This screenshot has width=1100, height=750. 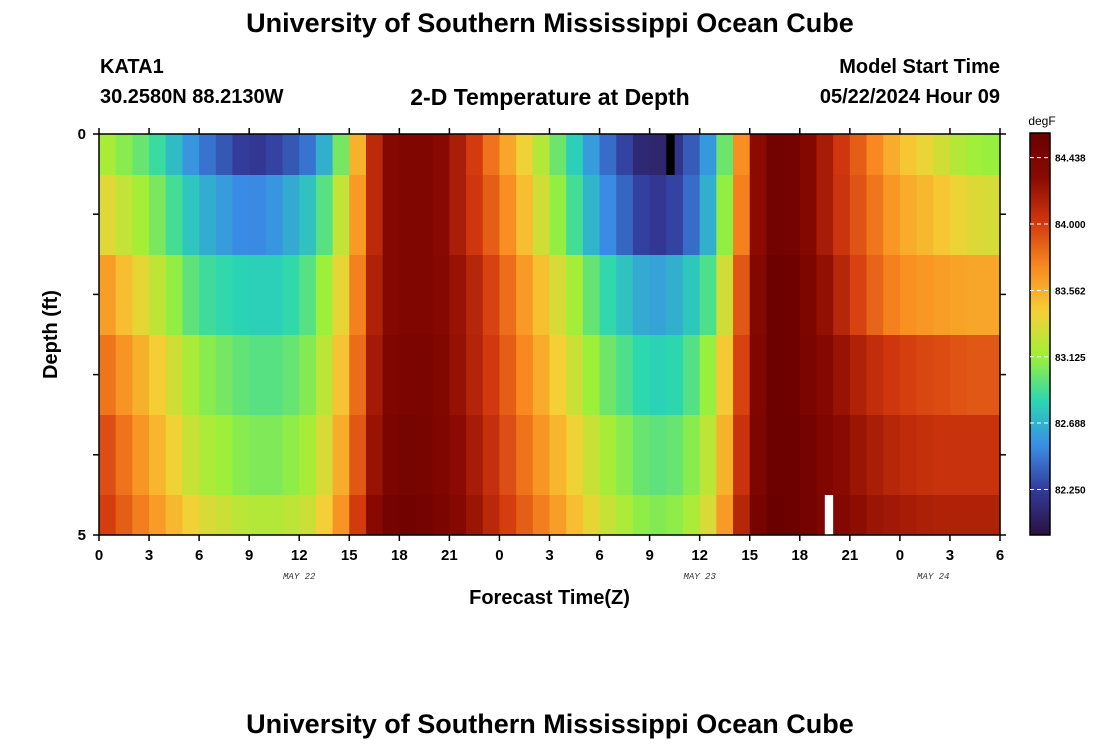 What do you see at coordinates (919, 67) in the screenshot?
I see `model-start-label: Model Start Time` at bounding box center [919, 67].